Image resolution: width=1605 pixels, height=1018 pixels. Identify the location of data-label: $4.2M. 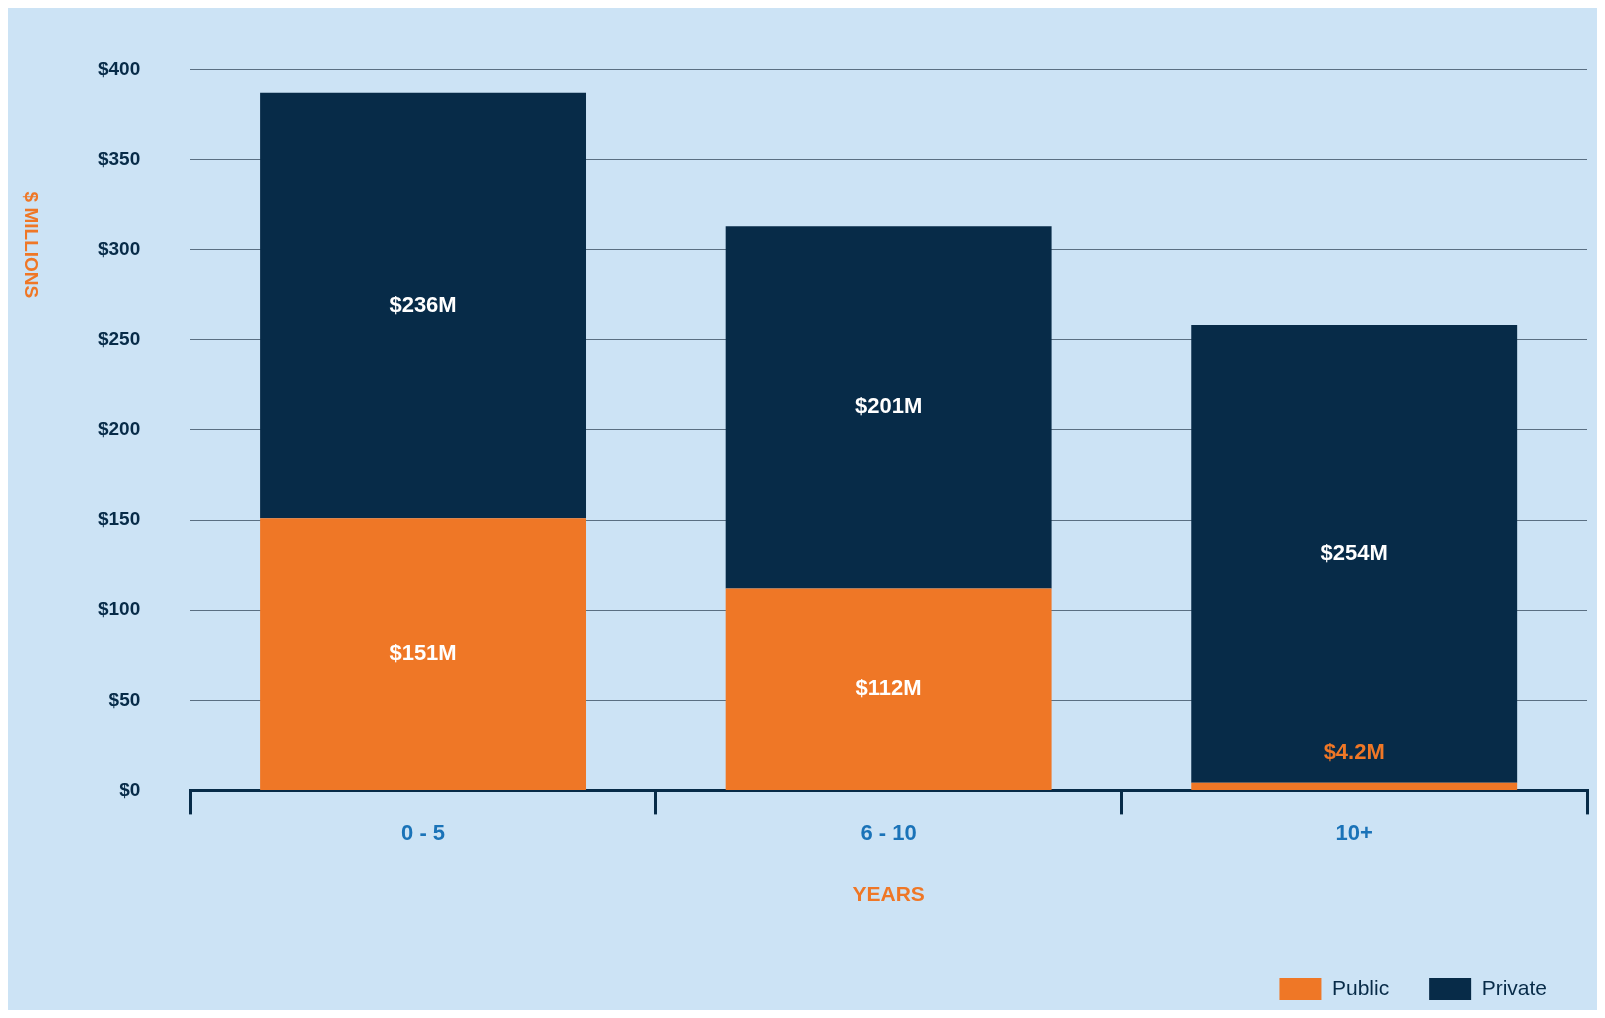
(1354, 751).